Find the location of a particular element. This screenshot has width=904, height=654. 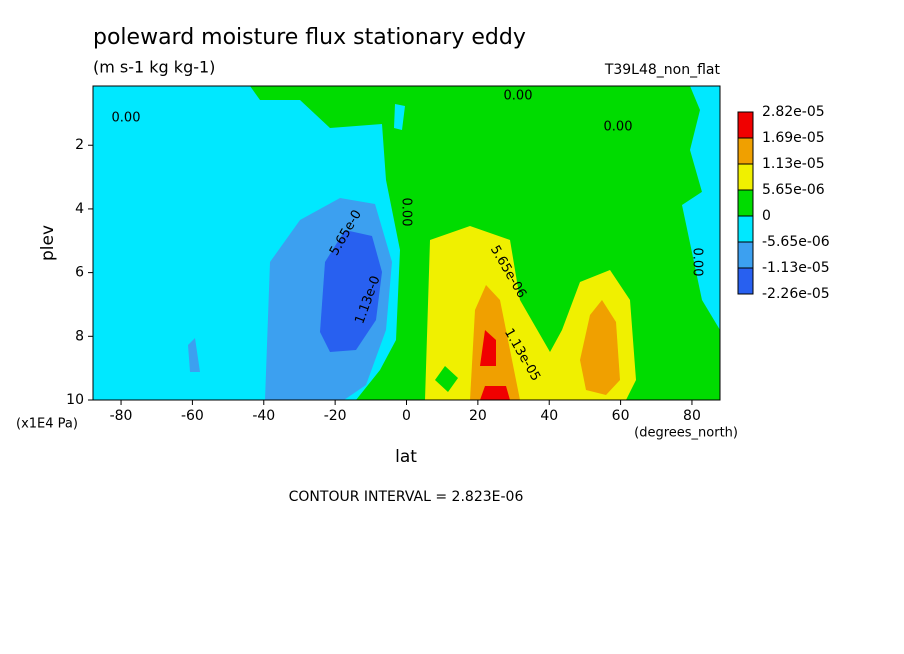

x-axis-unit: (degrees_north) is located at coordinates (686, 433).